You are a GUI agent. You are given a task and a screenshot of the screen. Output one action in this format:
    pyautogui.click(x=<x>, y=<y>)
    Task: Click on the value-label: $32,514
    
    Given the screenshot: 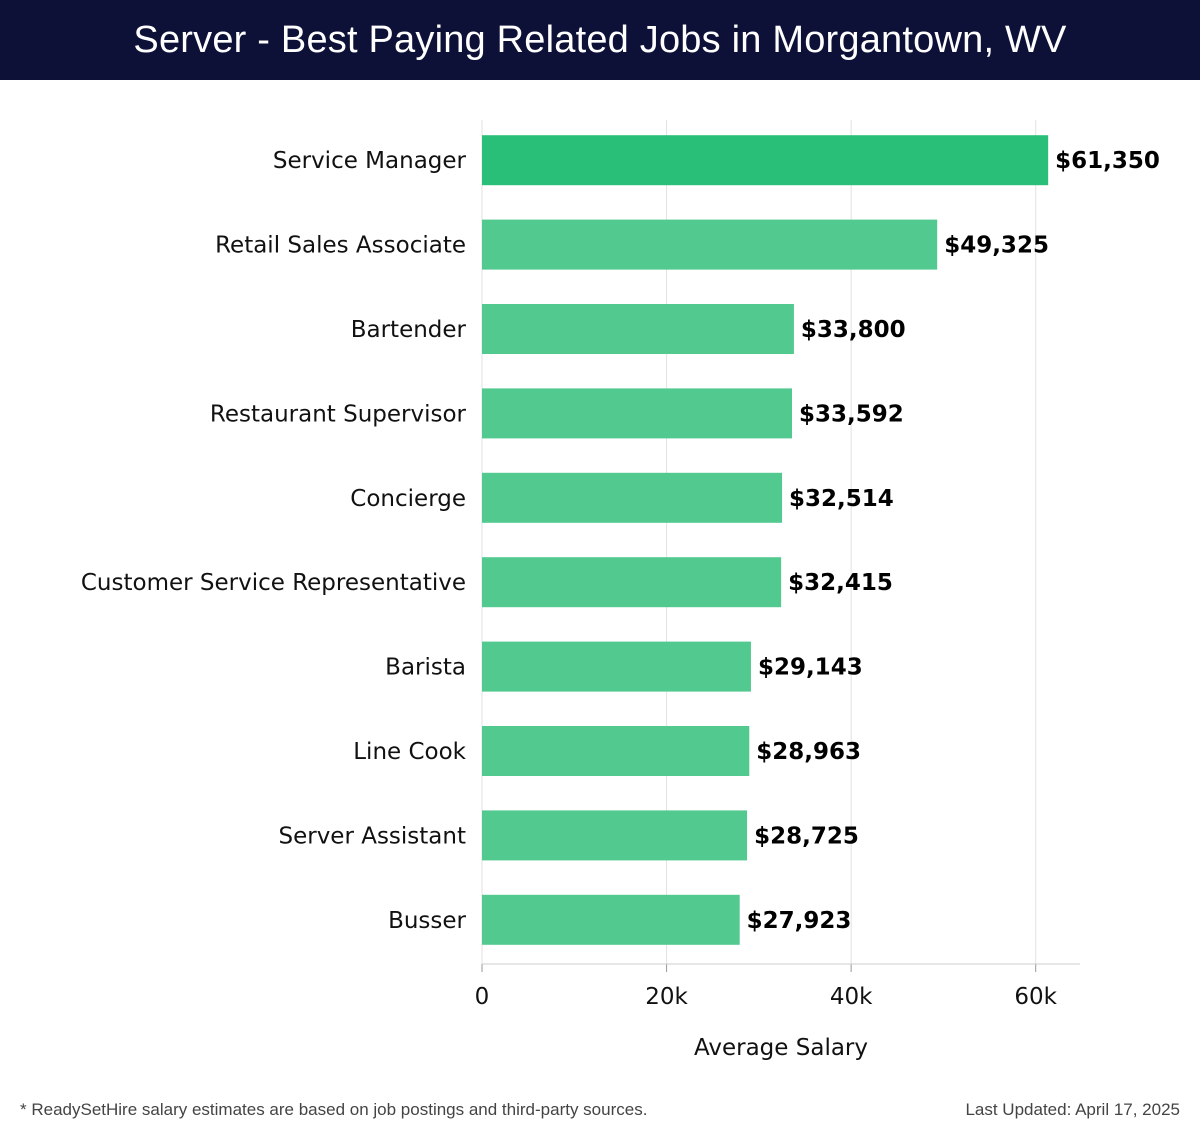 What is the action you would take?
    pyautogui.click(x=841, y=499)
    